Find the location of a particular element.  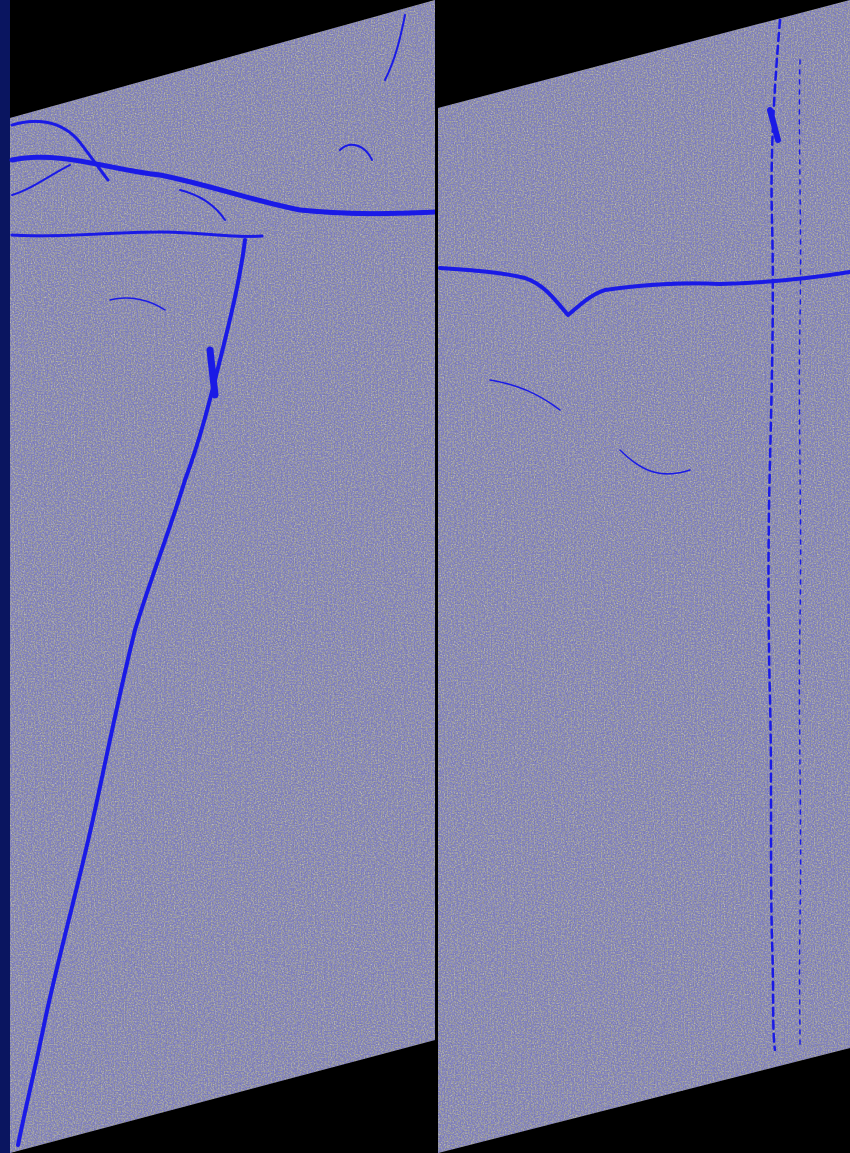

panel-seam is located at coordinates (436, 576).